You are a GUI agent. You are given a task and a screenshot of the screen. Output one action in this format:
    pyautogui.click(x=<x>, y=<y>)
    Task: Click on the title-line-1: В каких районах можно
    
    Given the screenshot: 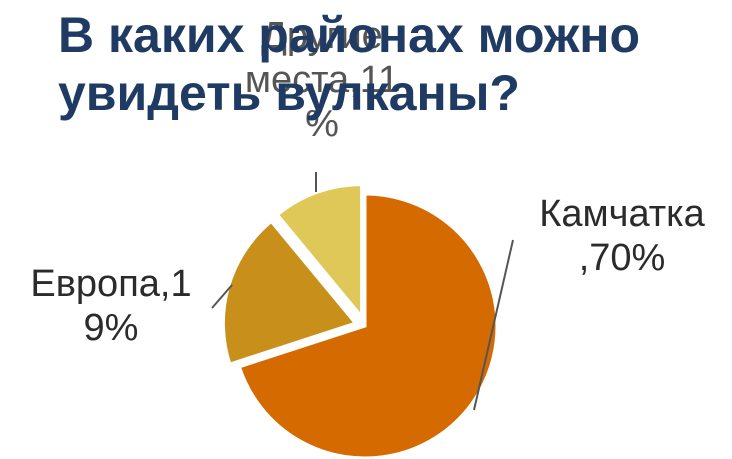 What is the action you would take?
    pyautogui.click(x=349, y=35)
    